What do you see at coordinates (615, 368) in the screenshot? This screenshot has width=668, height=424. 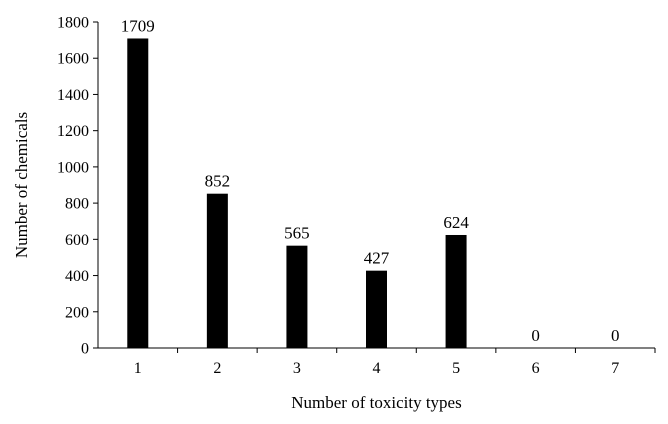 I see `x-tick-label-7: 7` at bounding box center [615, 368].